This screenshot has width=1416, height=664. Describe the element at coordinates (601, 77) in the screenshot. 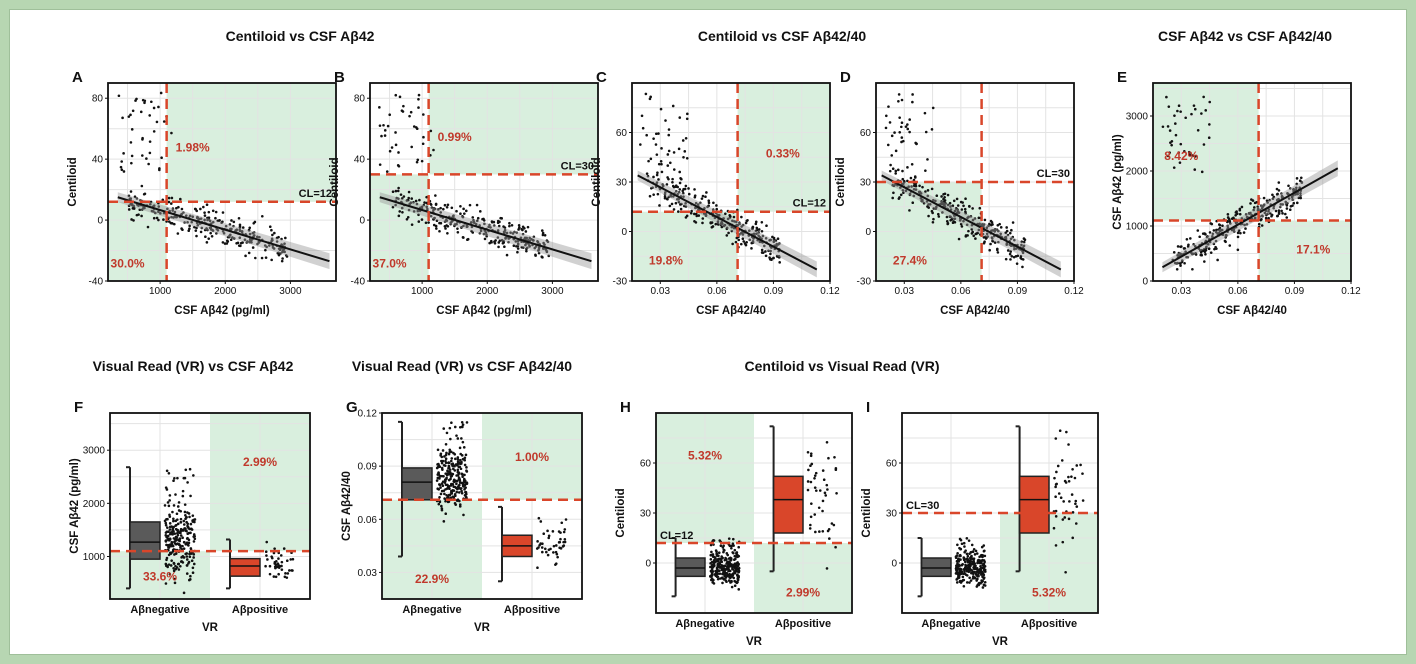

I see `panel-letter: C` at that location.